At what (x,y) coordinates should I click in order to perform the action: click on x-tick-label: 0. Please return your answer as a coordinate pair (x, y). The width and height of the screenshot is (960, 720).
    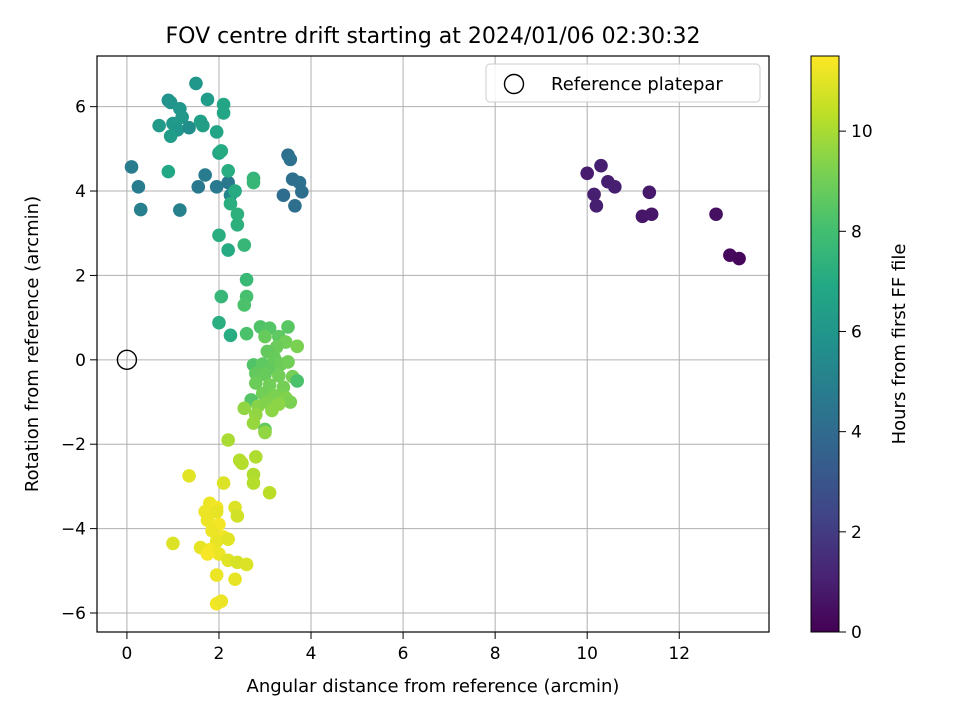
    Looking at the image, I should click on (127, 654).